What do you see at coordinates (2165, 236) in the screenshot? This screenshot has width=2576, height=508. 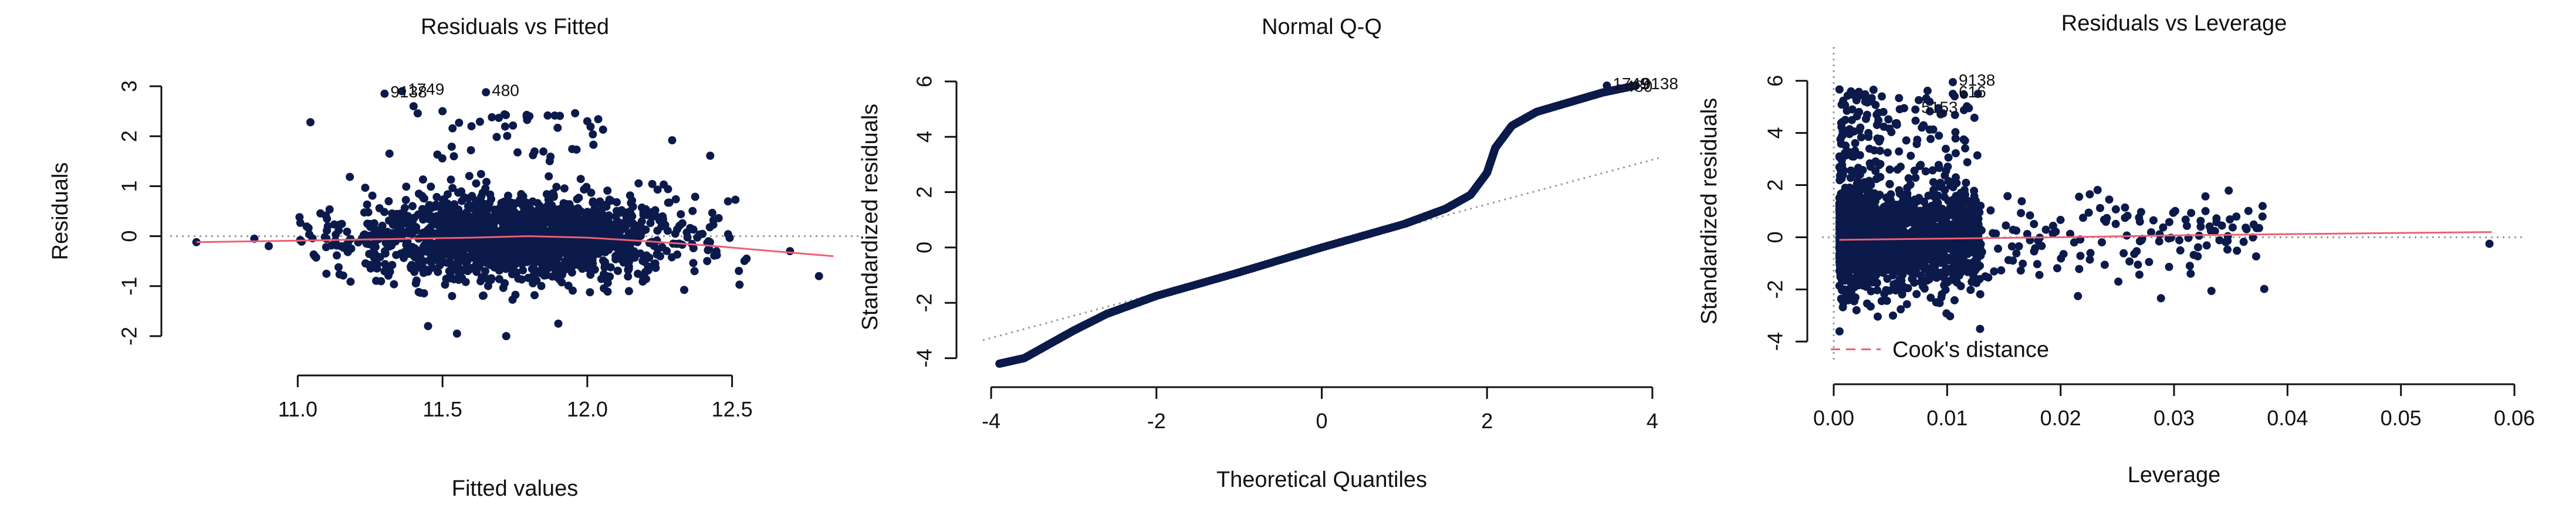 I see `smooth-curve` at bounding box center [2165, 236].